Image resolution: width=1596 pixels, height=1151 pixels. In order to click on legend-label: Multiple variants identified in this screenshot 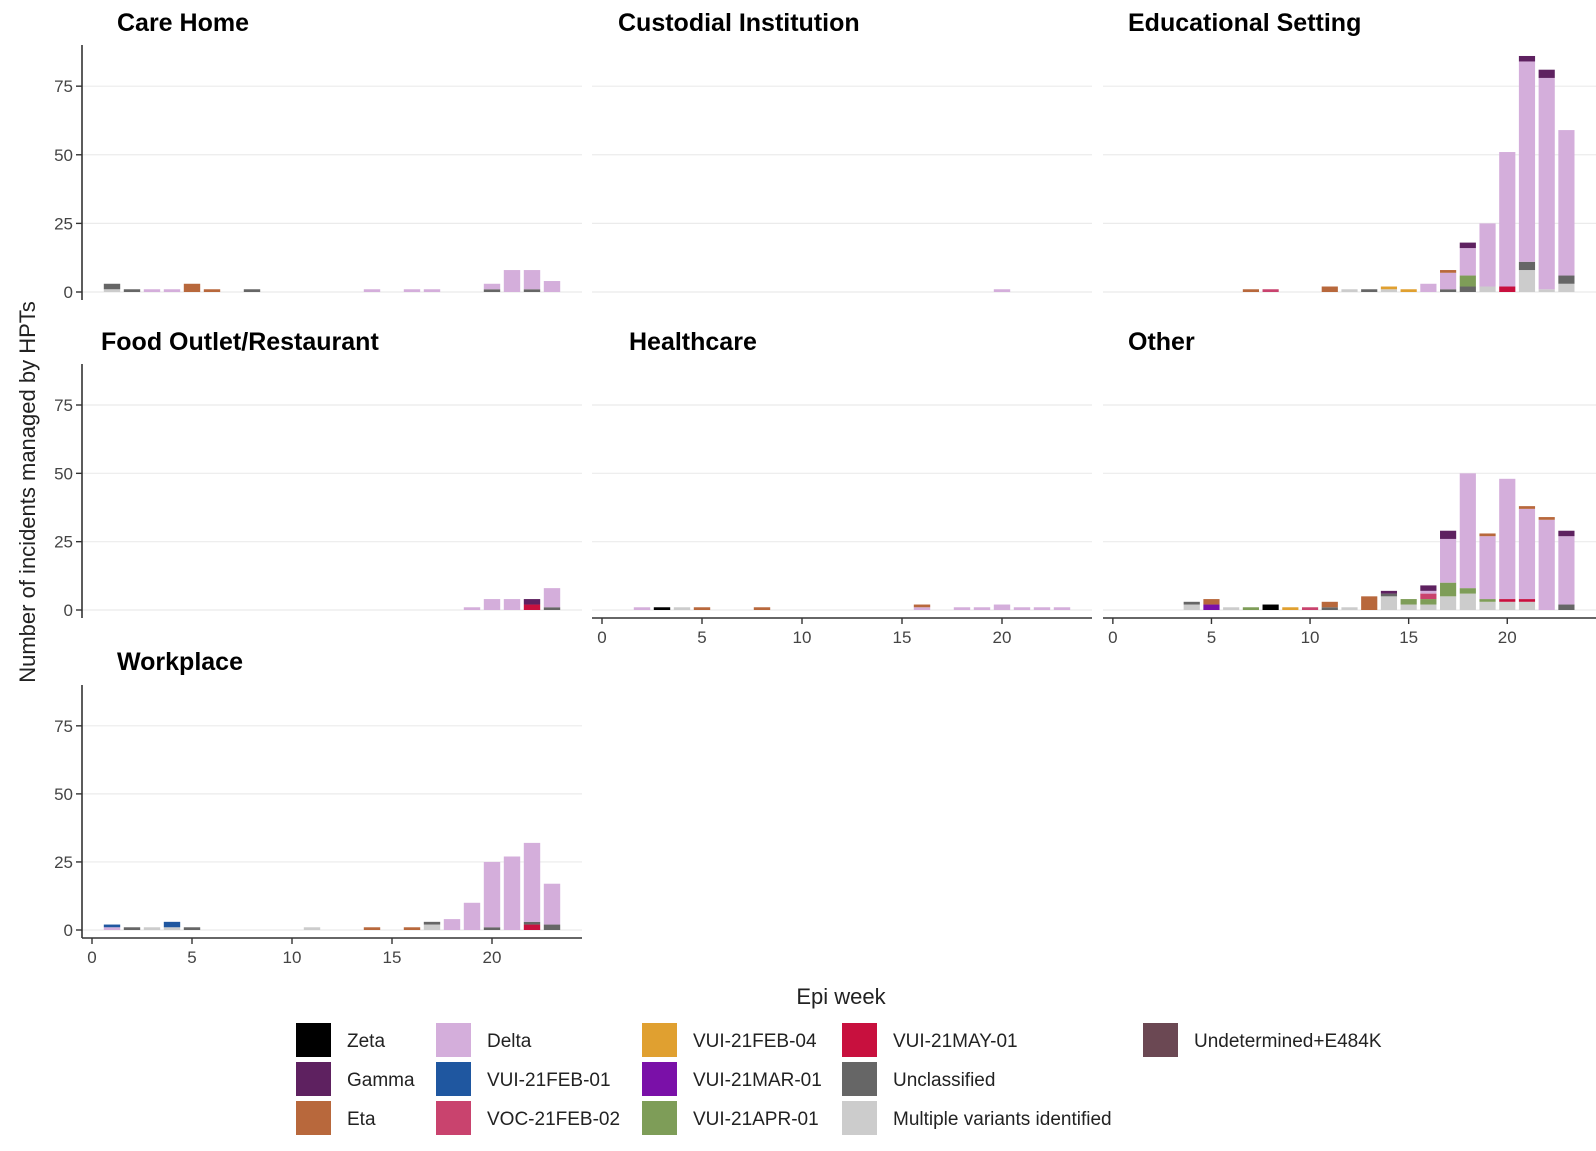, I will do `click(1002, 1119)`.